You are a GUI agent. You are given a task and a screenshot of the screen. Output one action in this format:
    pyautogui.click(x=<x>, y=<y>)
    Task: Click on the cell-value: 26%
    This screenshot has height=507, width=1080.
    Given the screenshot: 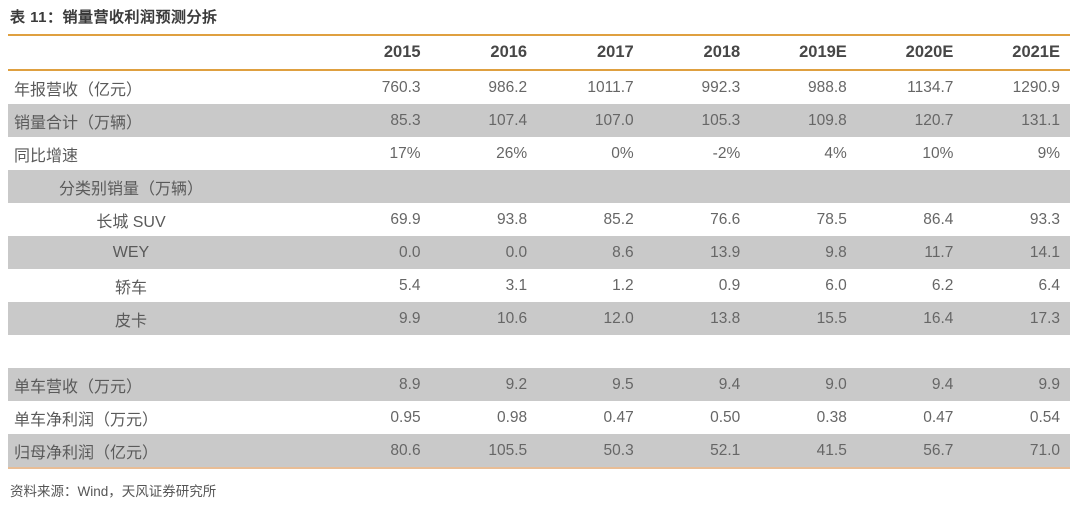 What is the action you would take?
    pyautogui.click(x=512, y=153)
    